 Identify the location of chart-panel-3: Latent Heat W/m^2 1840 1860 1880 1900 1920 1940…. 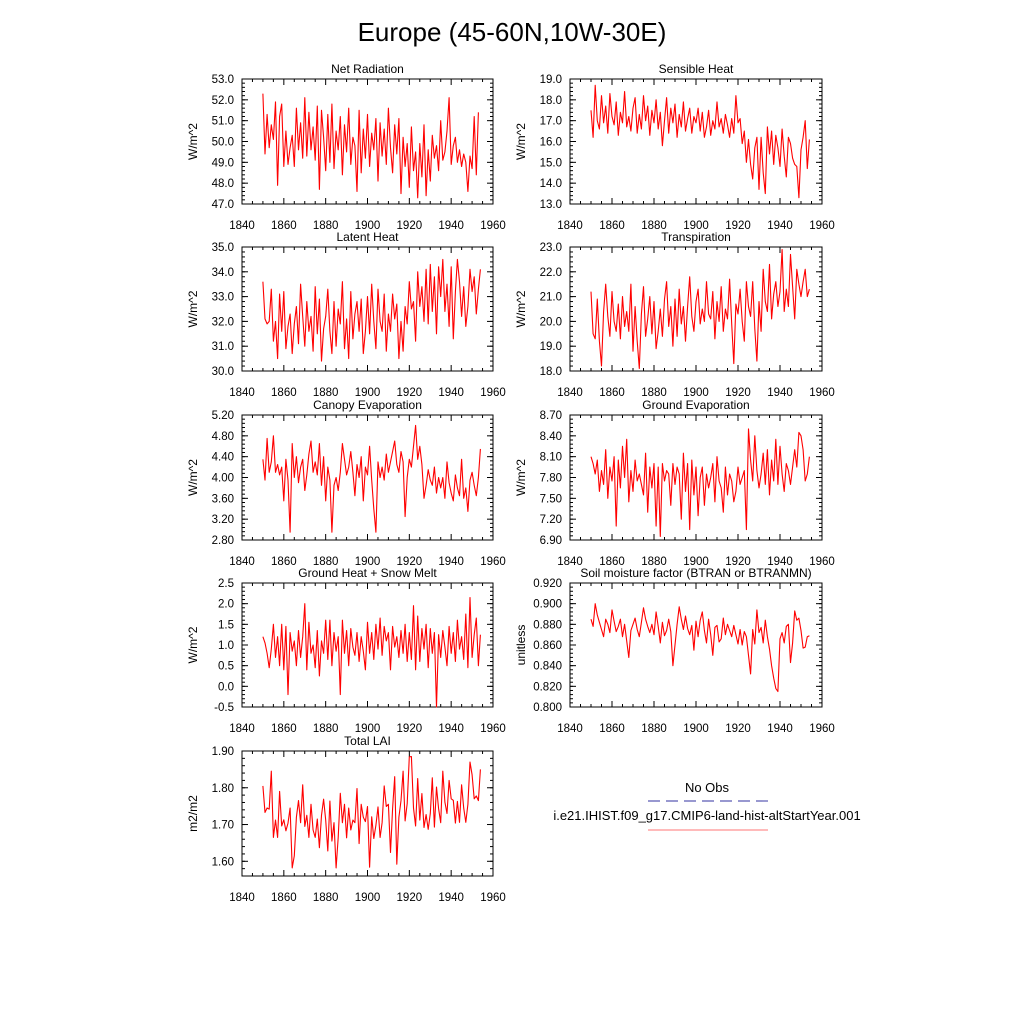
(346, 314).